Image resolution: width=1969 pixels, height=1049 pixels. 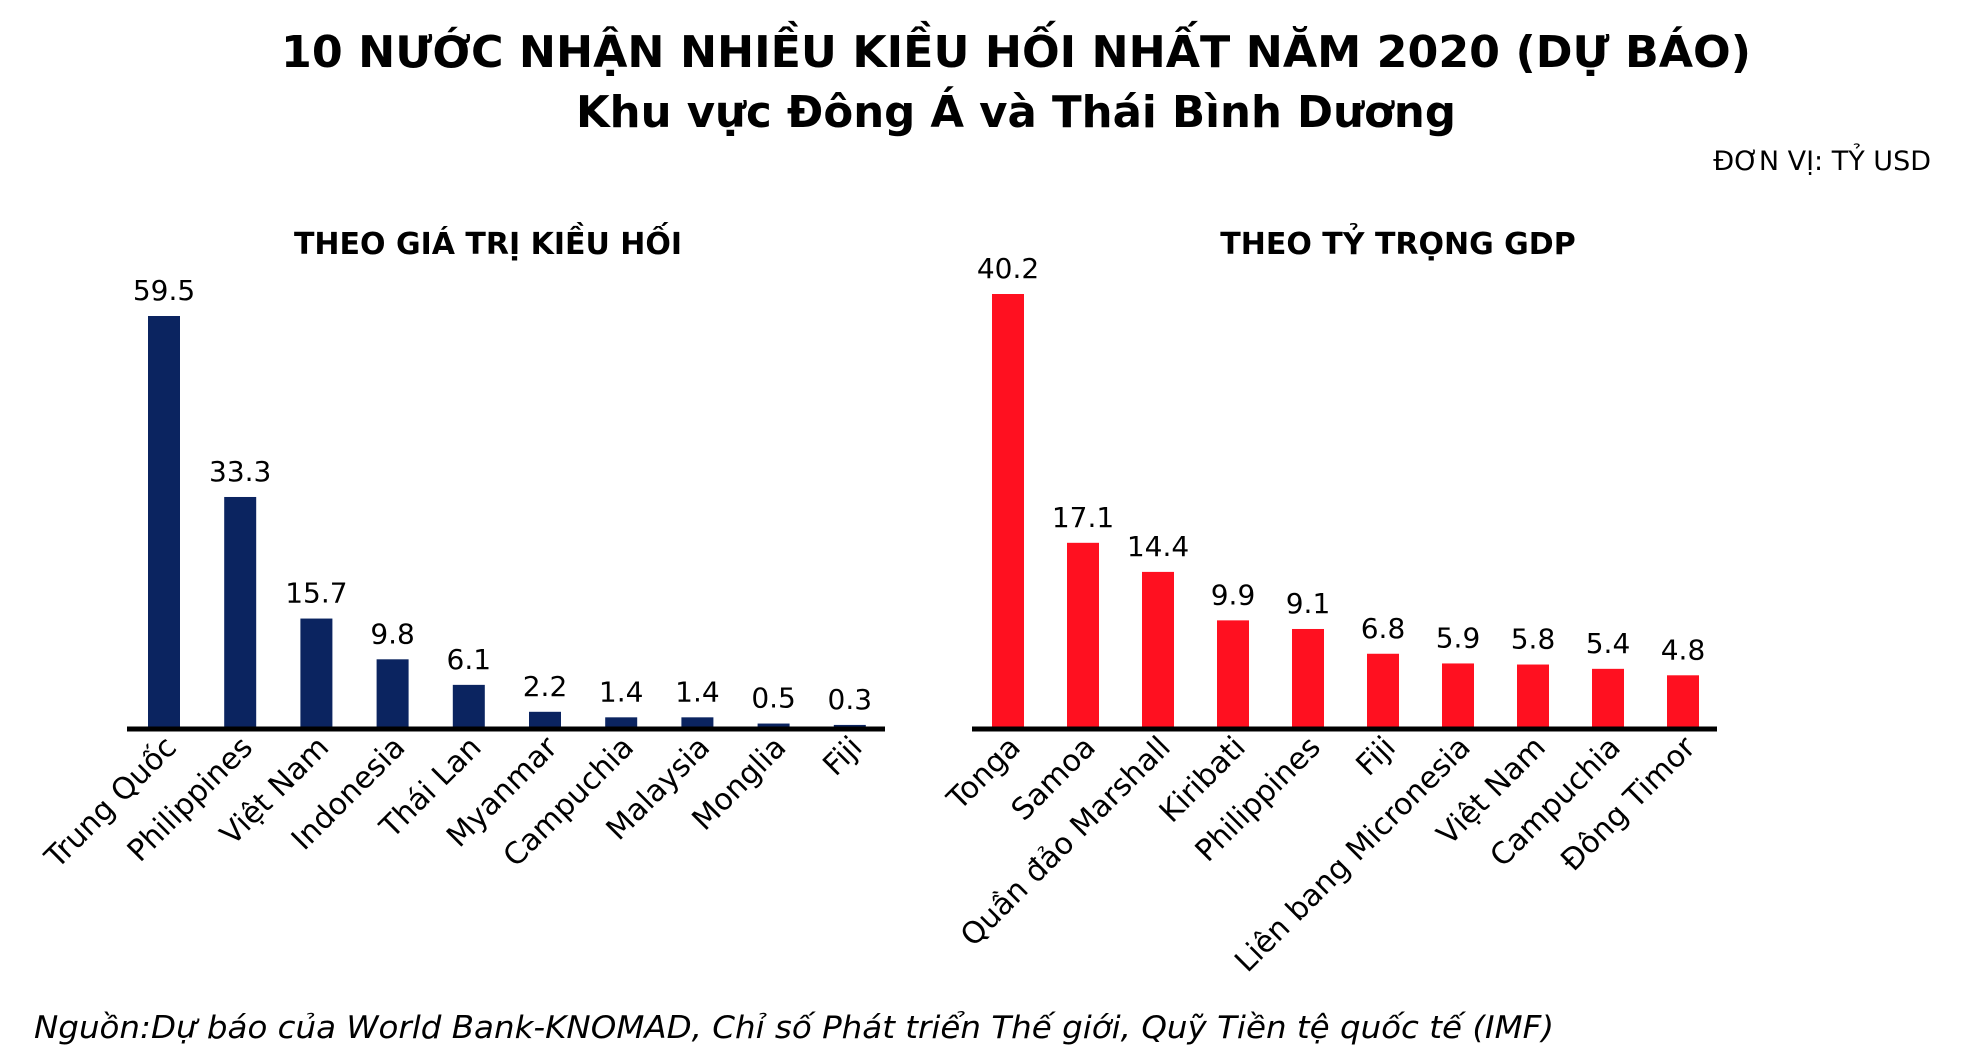 I want to click on chart-title: THEO GIÁ TRỊ KIỀU HỐI, so click(x=488, y=241).